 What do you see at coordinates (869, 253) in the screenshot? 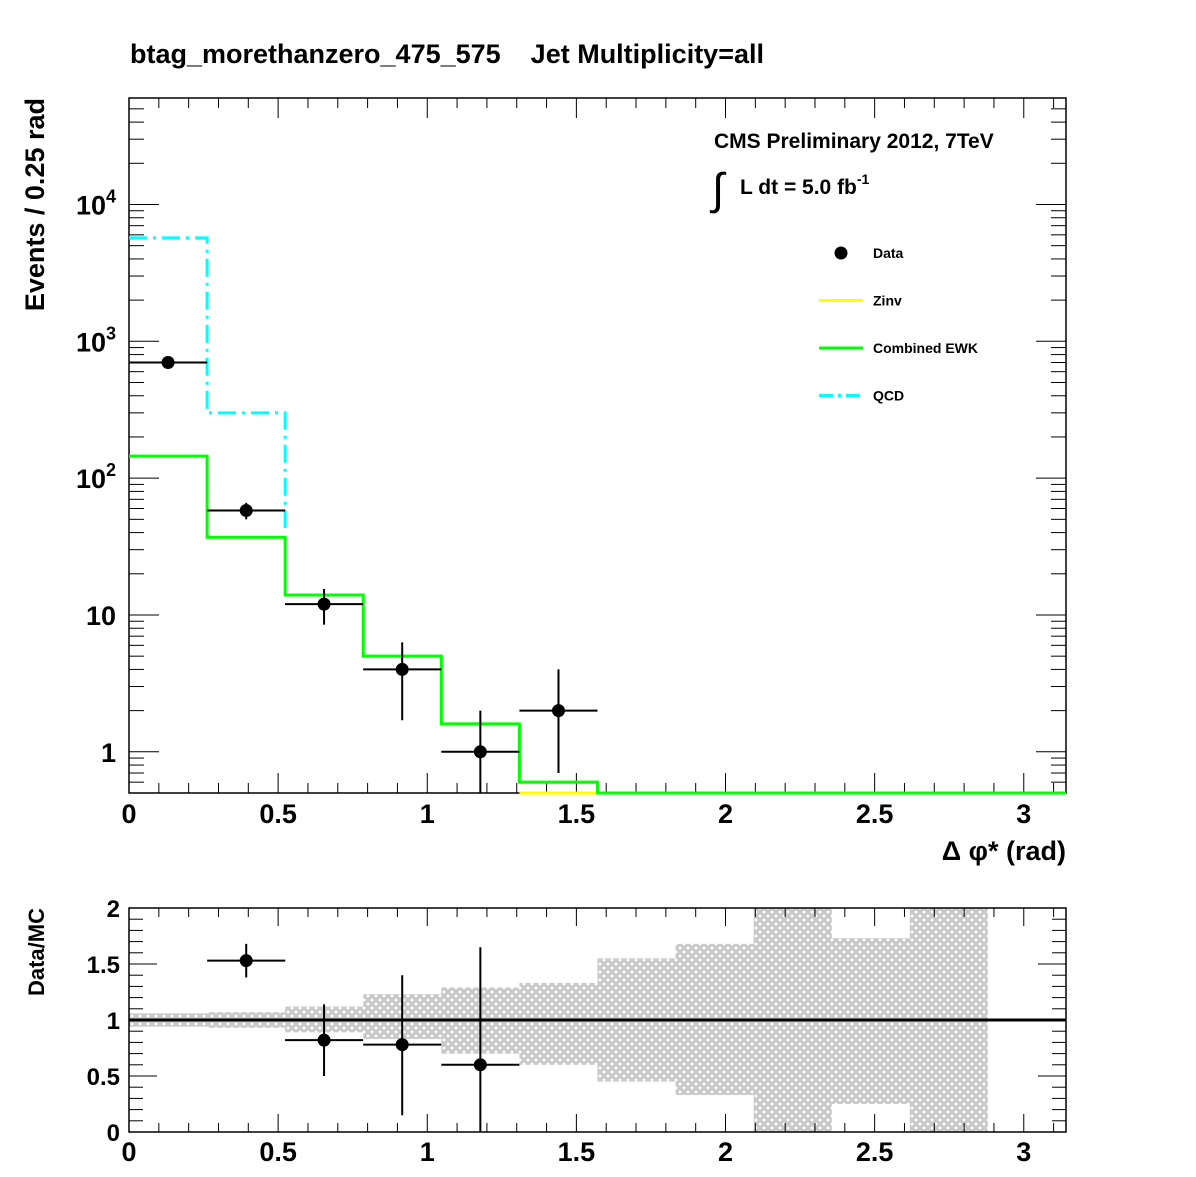
I see `legend-entry: Data` at bounding box center [869, 253].